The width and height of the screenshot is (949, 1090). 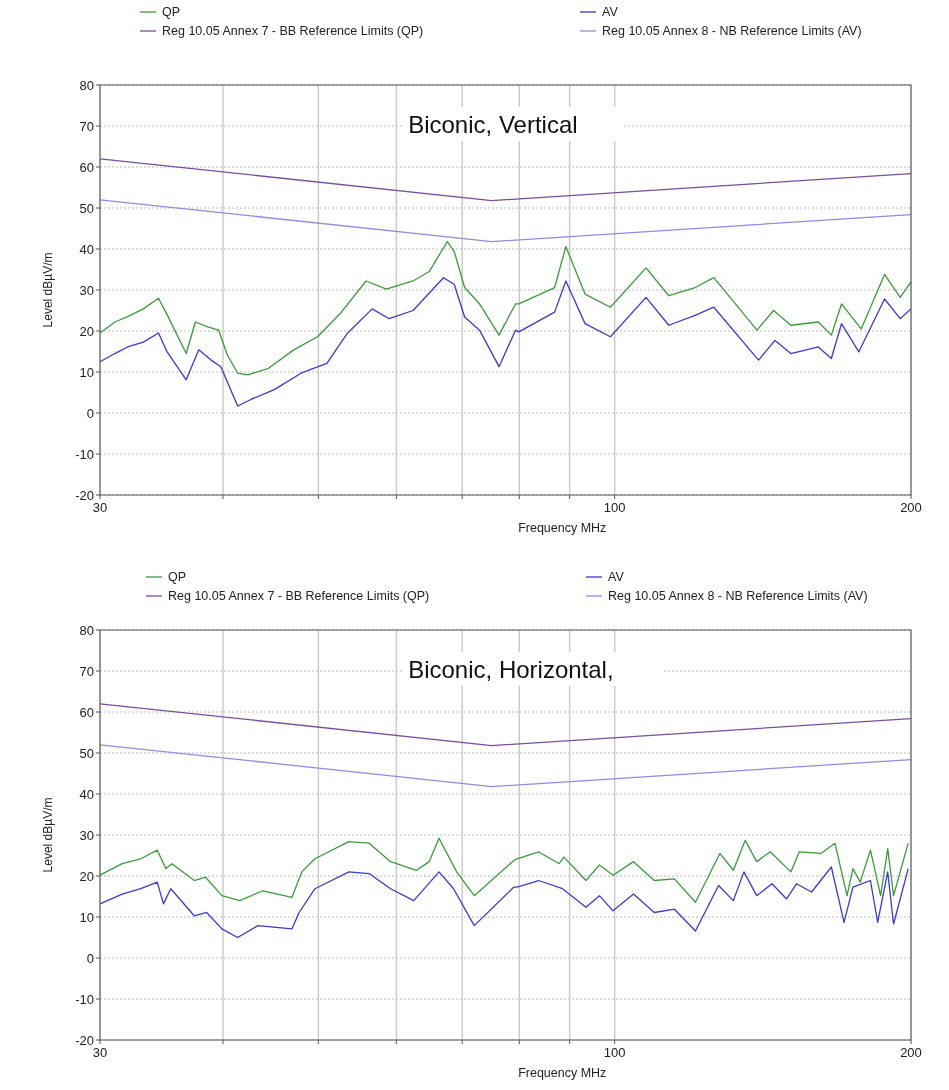 I want to click on text: Biconic, Vertical, so click(x=493, y=124).